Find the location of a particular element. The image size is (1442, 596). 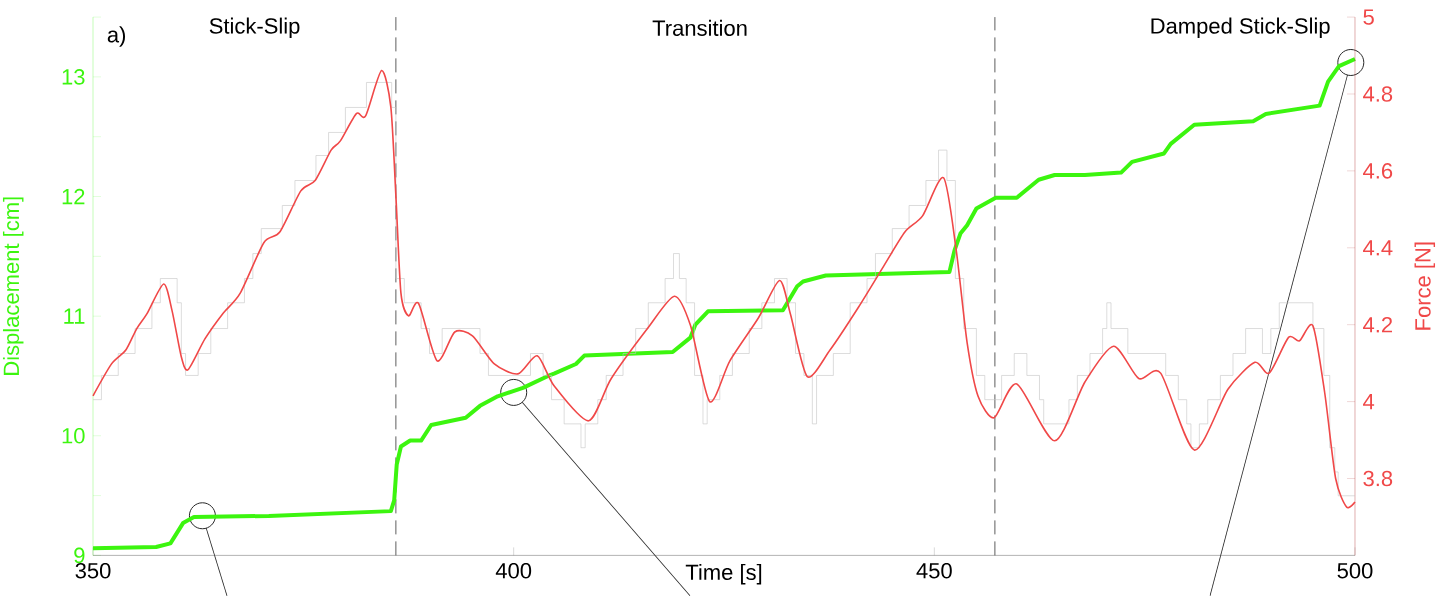

x-tick-label: 350 is located at coordinates (93, 570).